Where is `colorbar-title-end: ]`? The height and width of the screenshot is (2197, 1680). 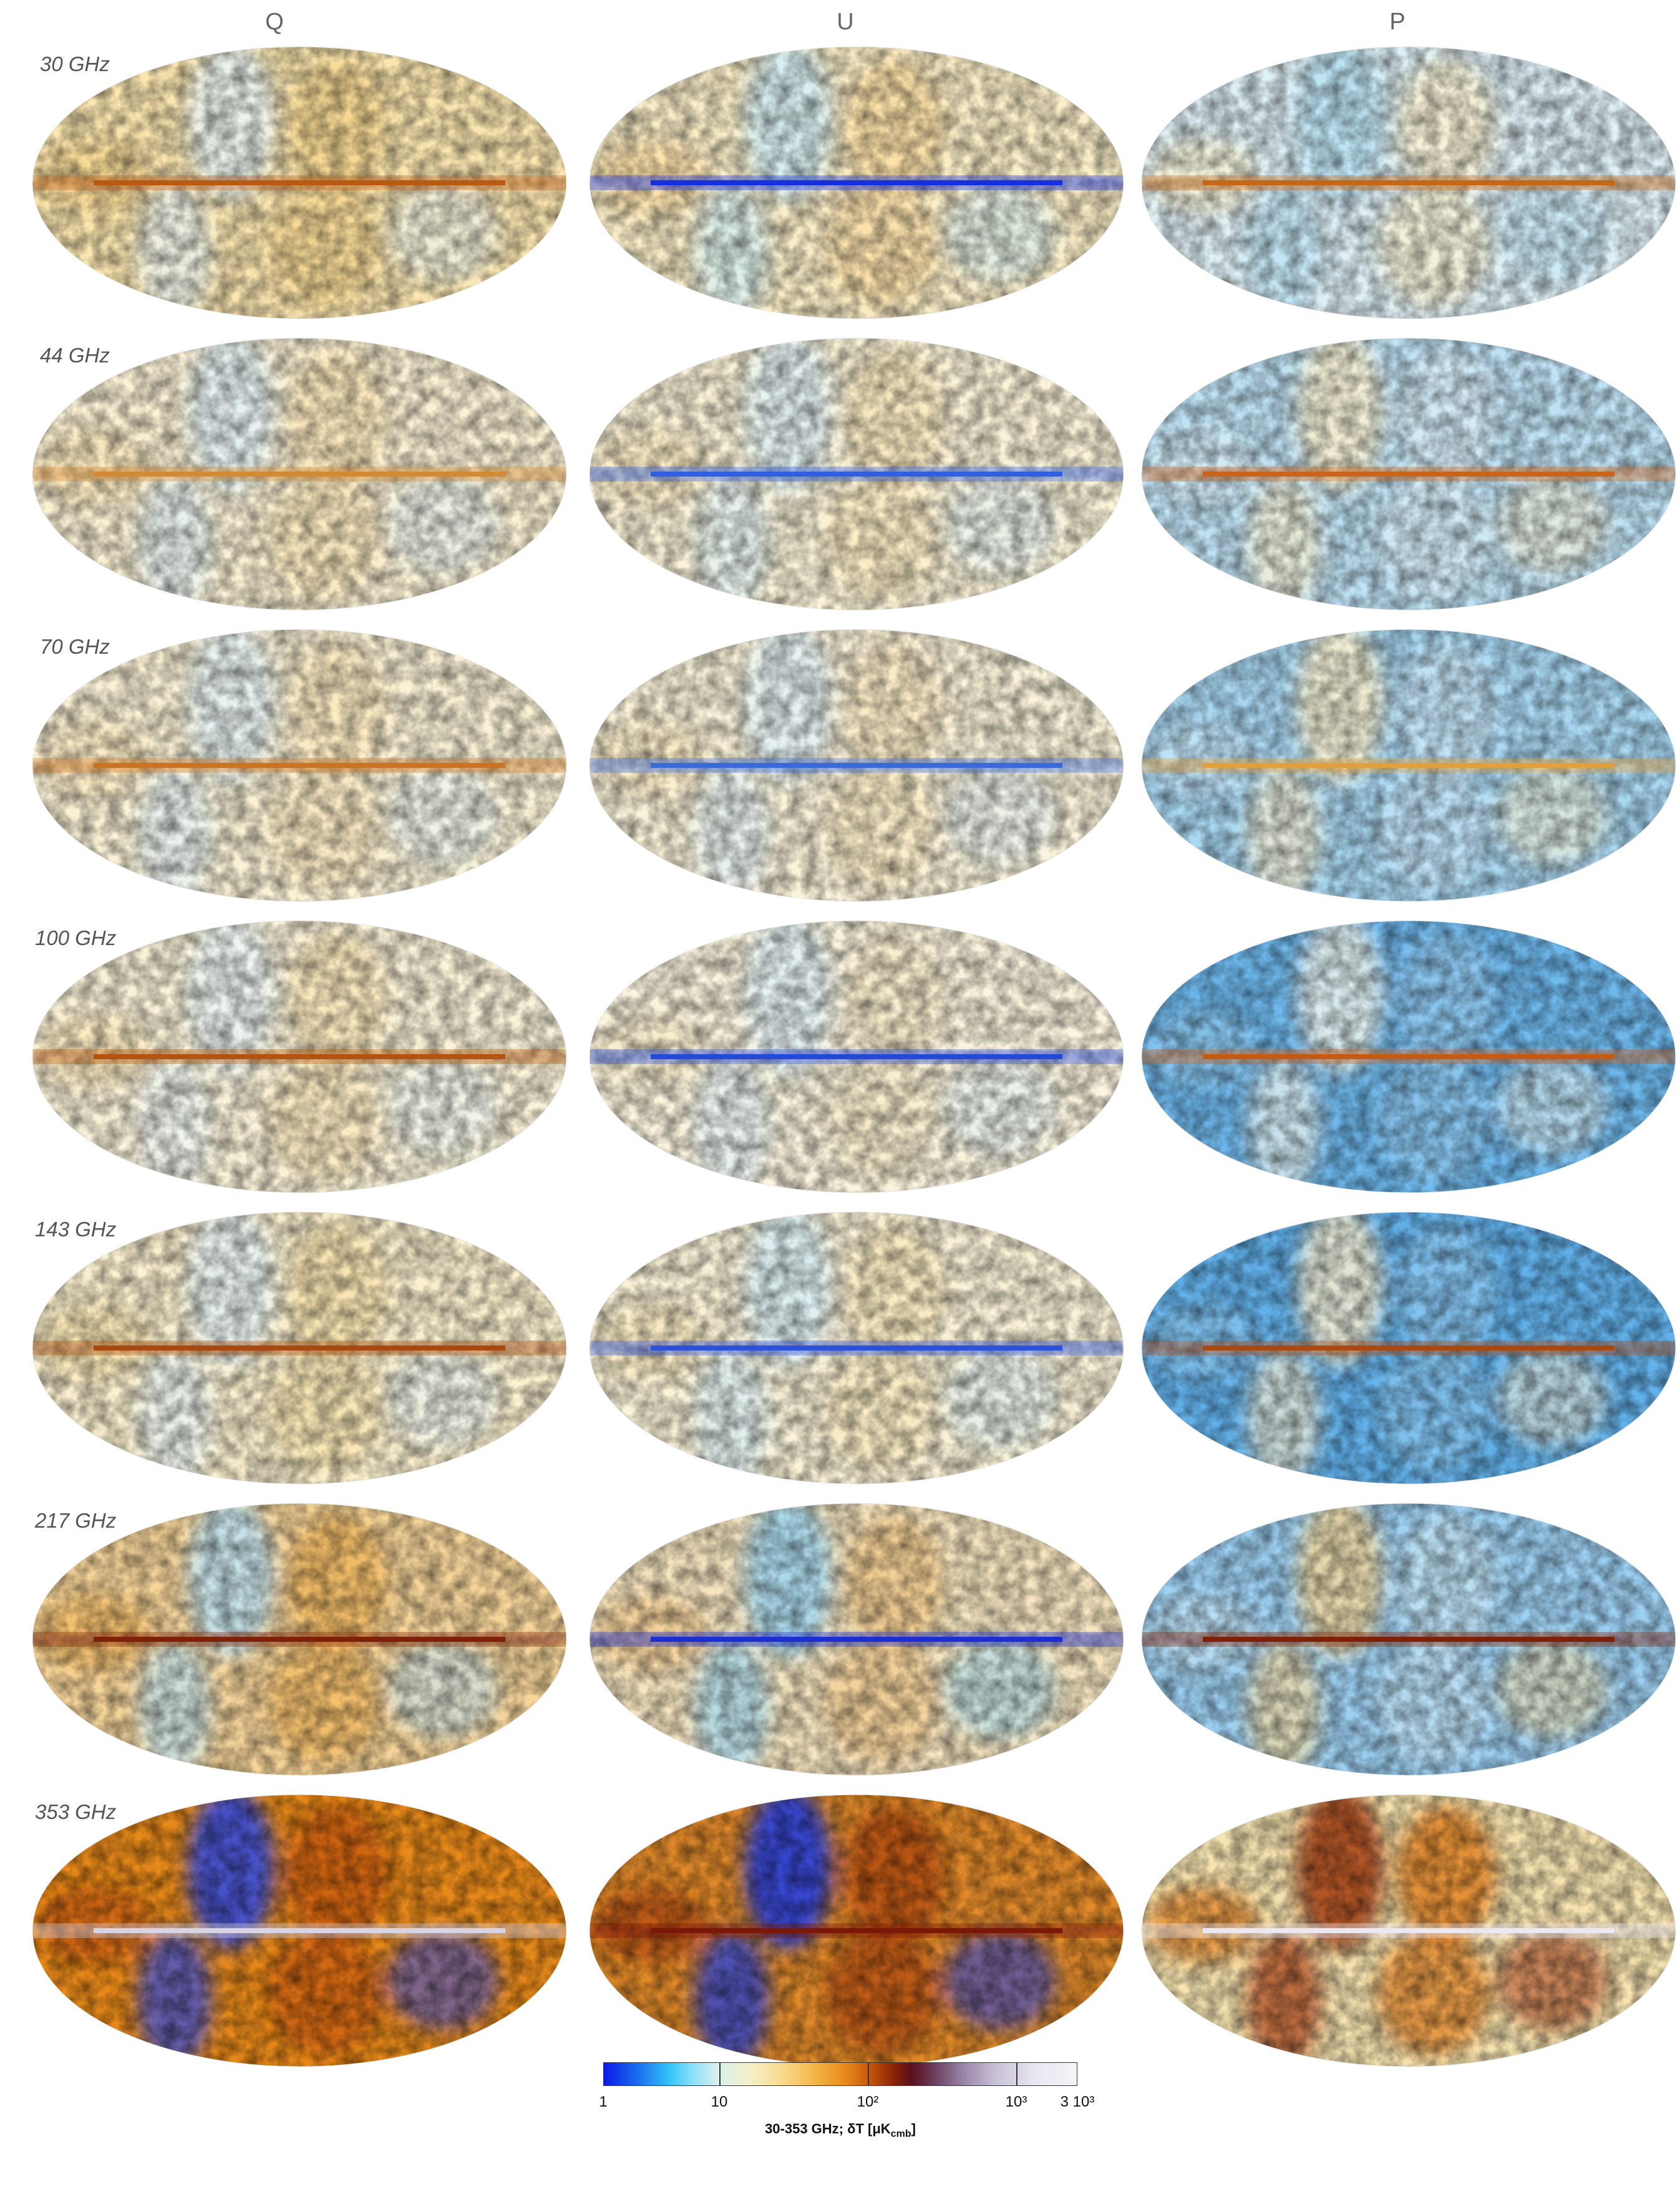
colorbar-title-end: ] is located at coordinates (914, 2128).